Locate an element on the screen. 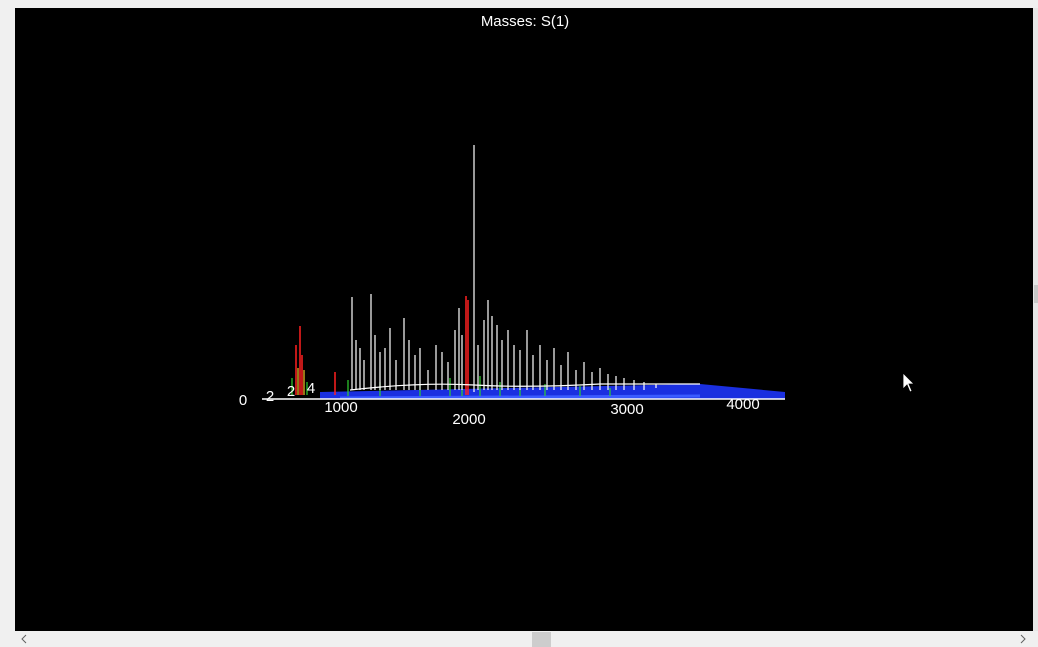  red-peaks is located at coordinates (382, 345).